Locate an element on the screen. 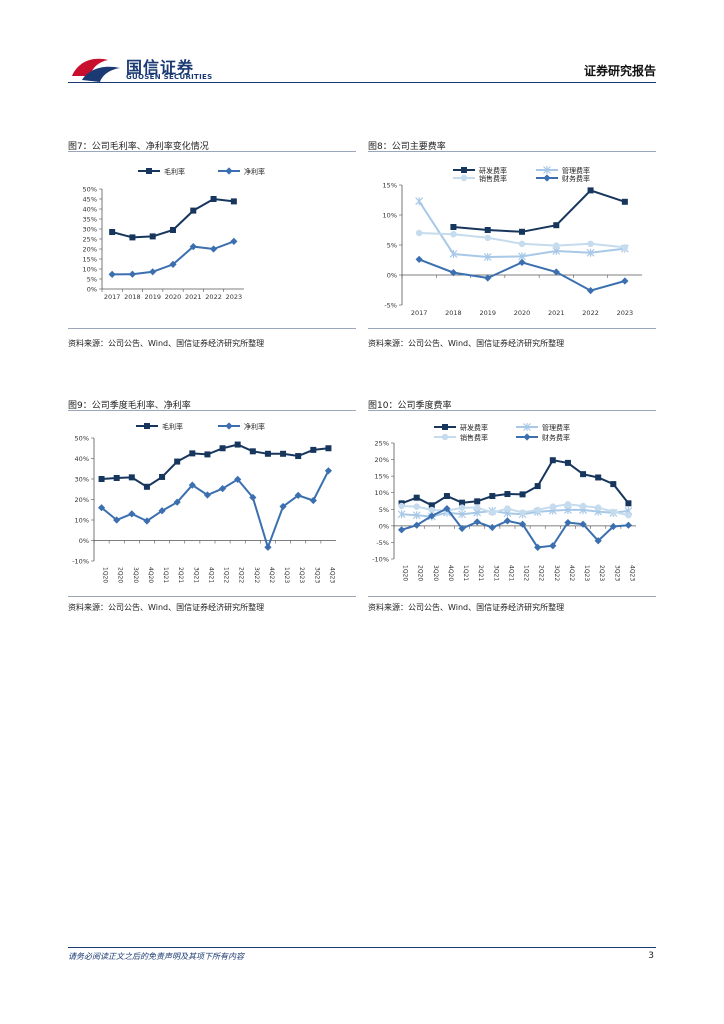 This screenshot has height=1024, width=724. x-tick-label: 2017 is located at coordinates (112, 297).